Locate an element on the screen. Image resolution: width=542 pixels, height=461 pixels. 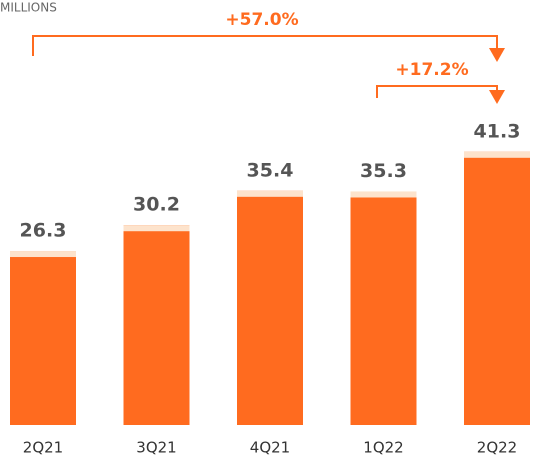
annotation: +17.2% is located at coordinates (431, 70).